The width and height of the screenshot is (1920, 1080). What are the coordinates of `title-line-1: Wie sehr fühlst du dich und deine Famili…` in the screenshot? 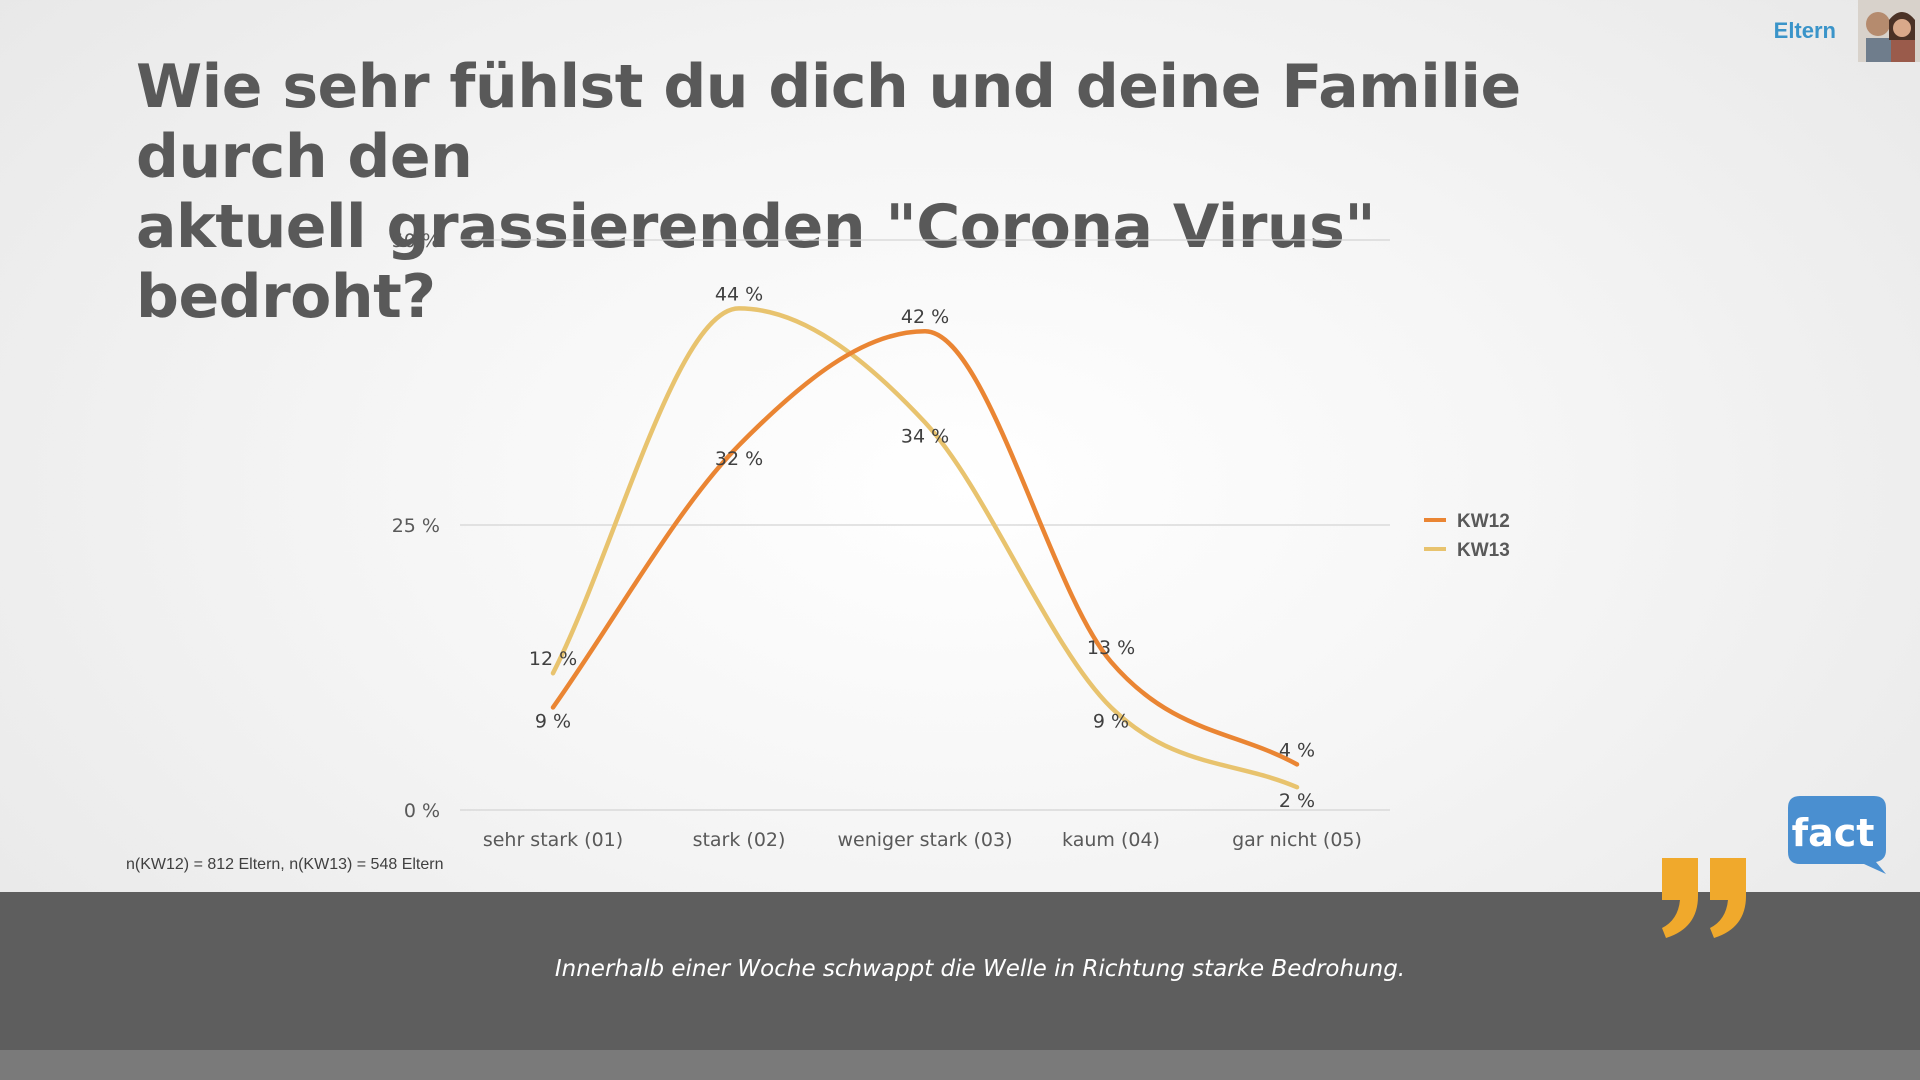 It's located at (828, 122).